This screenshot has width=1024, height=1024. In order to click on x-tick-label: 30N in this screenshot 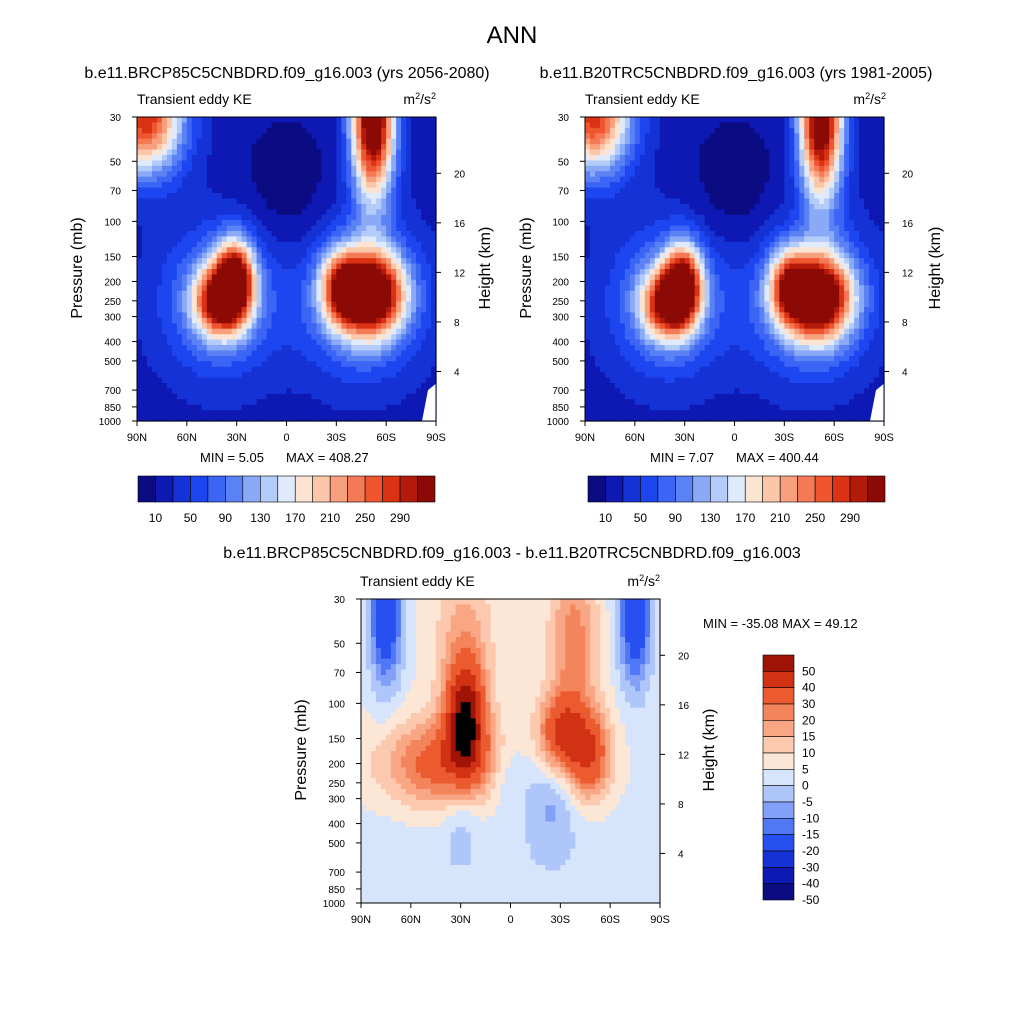, I will do `click(237, 438)`.